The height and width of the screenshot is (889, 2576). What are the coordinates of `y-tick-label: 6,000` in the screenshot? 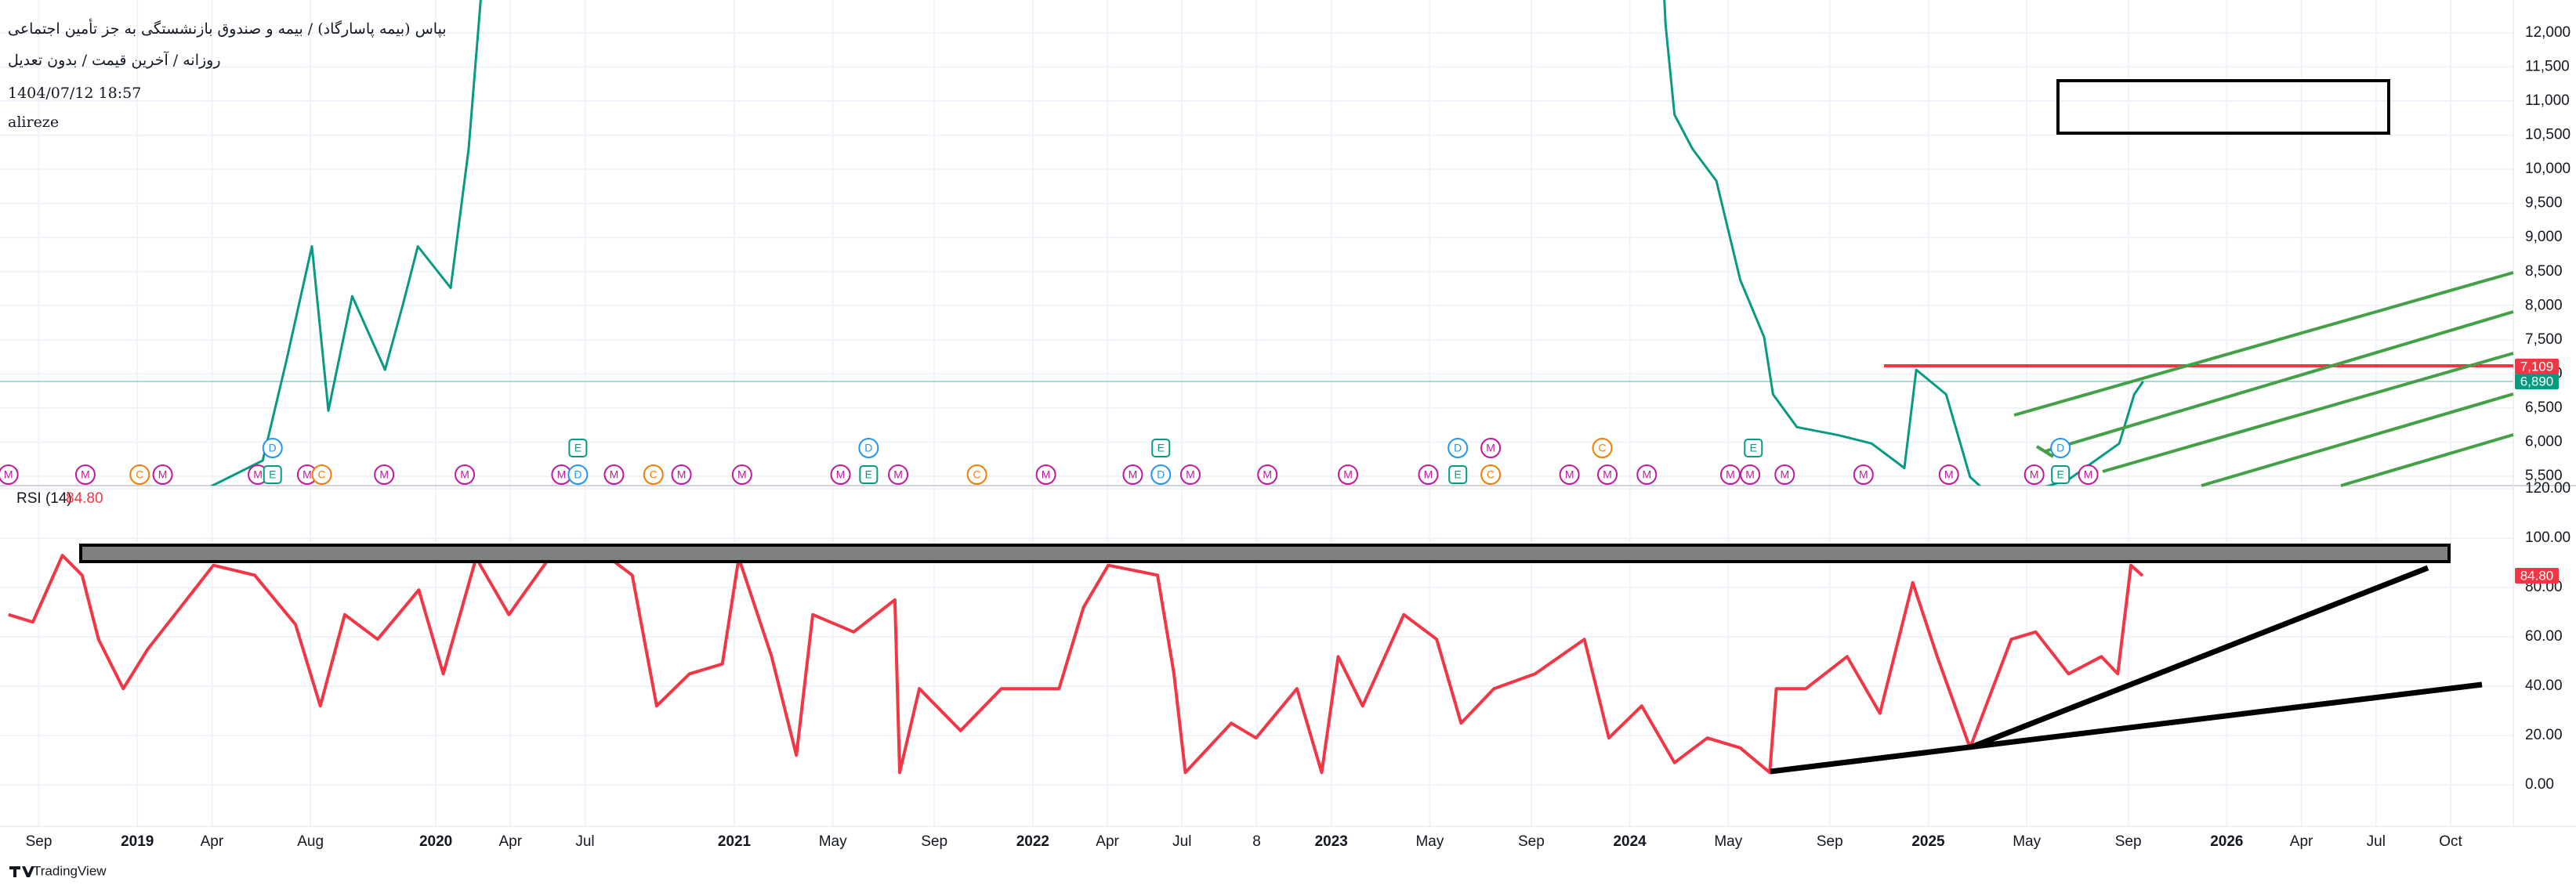 It's located at (2544, 441).